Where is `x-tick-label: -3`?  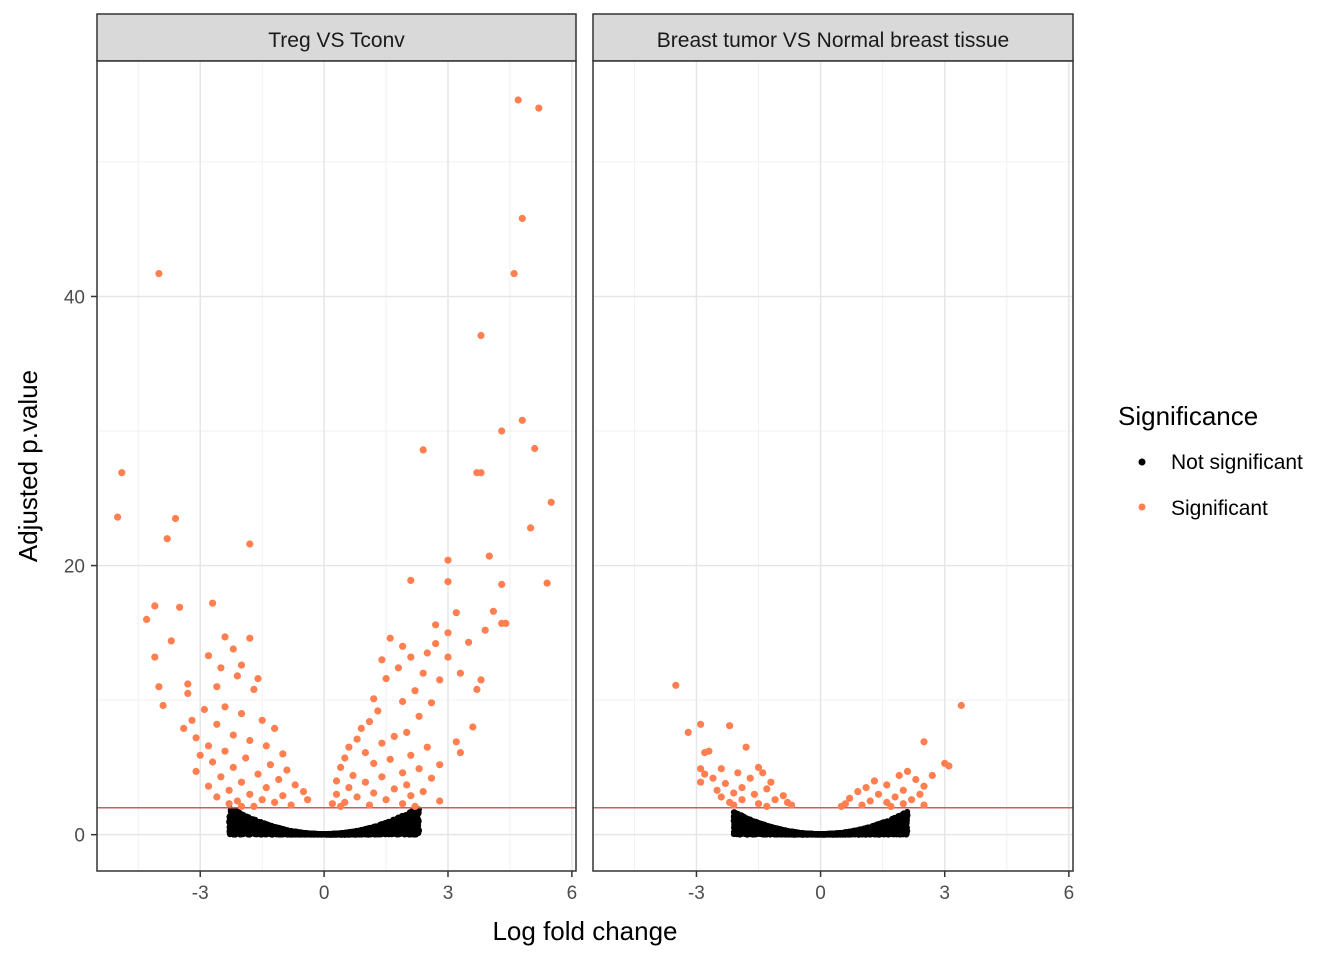
x-tick-label: -3 is located at coordinates (200, 893).